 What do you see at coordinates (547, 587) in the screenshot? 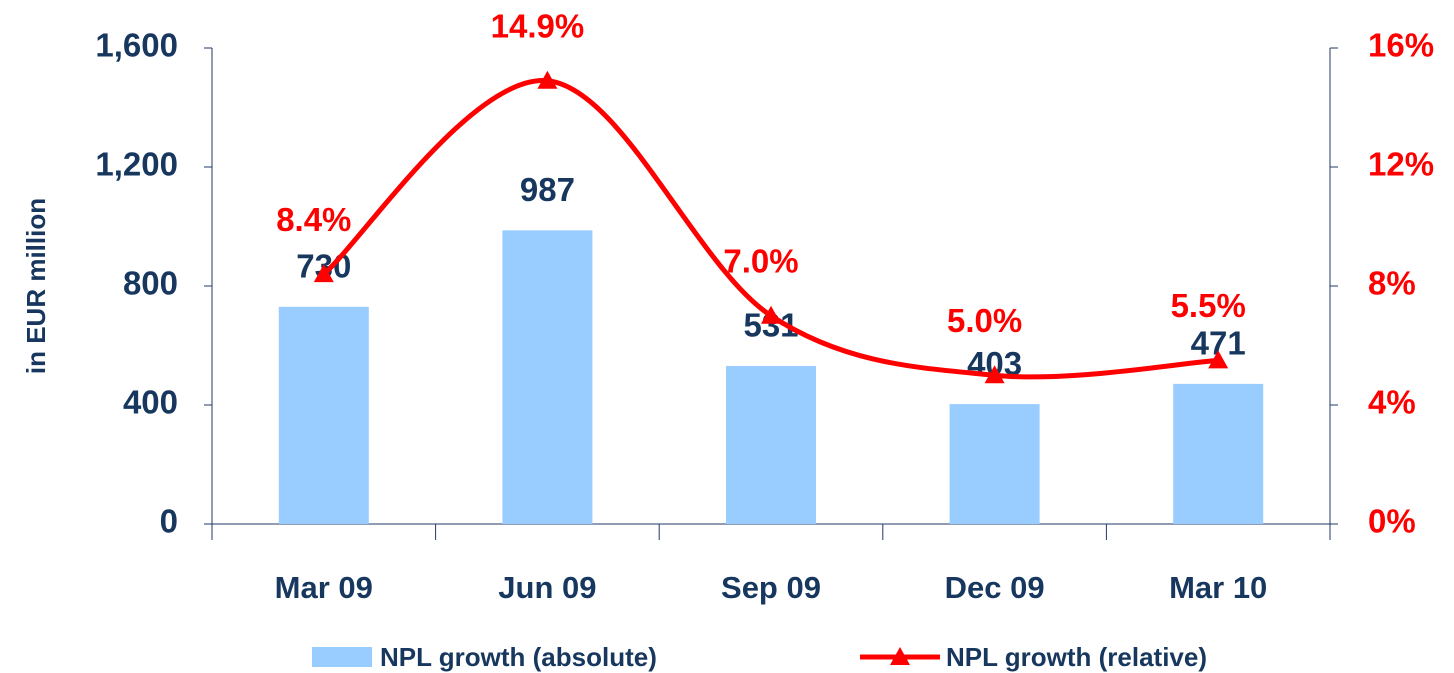
I see `x-tick-label: Jun 09` at bounding box center [547, 587].